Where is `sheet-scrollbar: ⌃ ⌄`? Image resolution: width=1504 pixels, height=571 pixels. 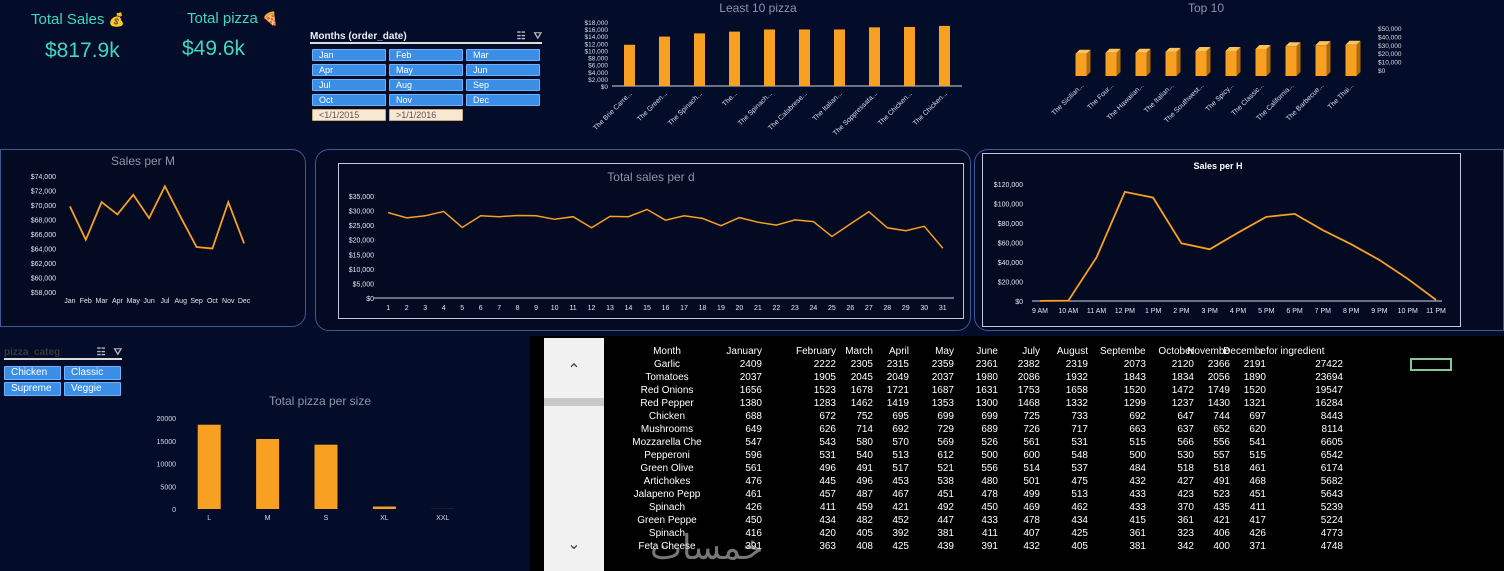
sheet-scrollbar: ⌃ ⌄ is located at coordinates (574, 454).